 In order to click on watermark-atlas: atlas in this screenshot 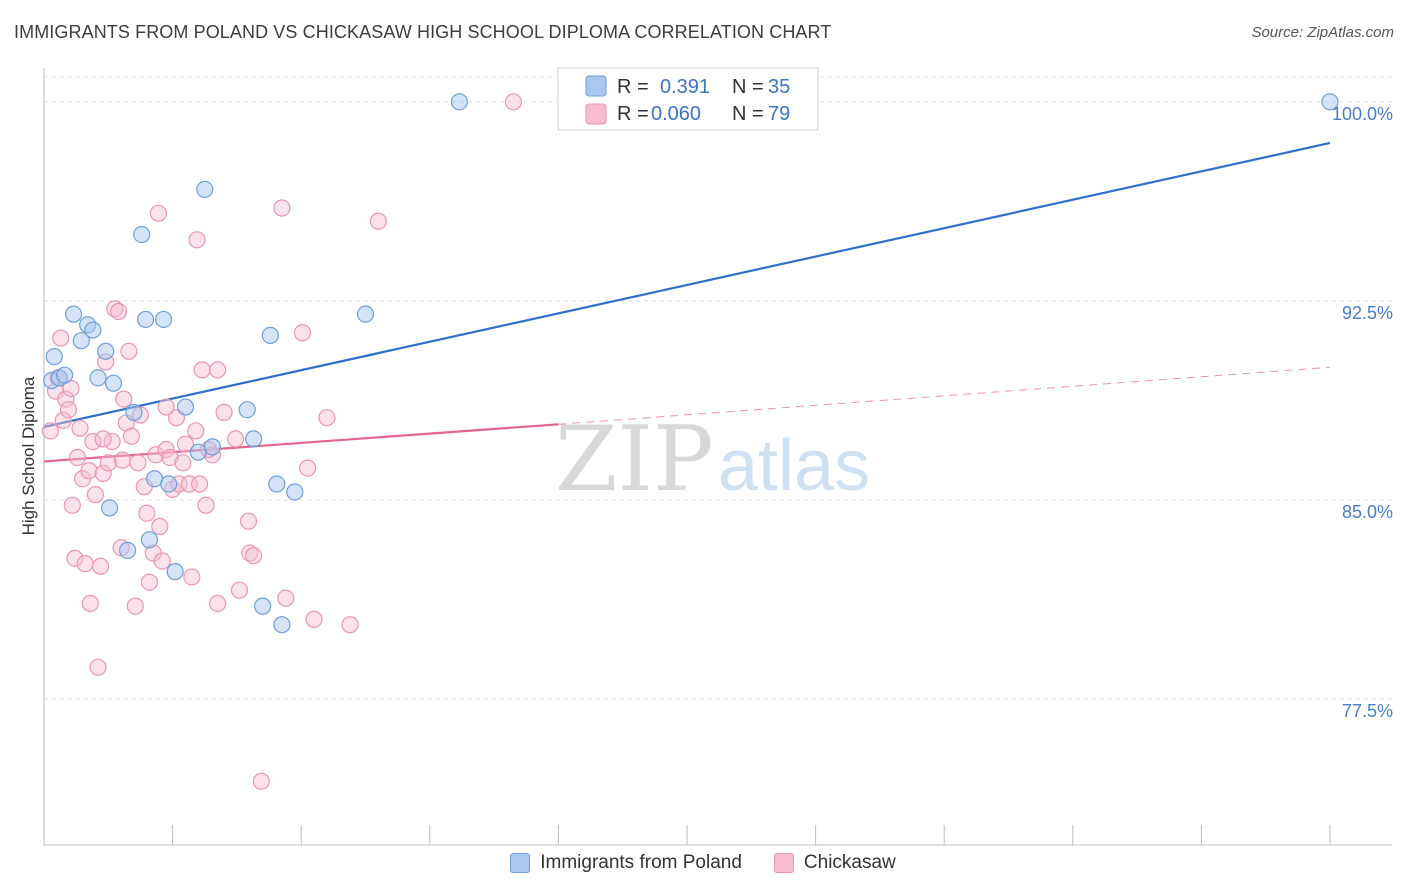, I will do `click(794, 466)`.